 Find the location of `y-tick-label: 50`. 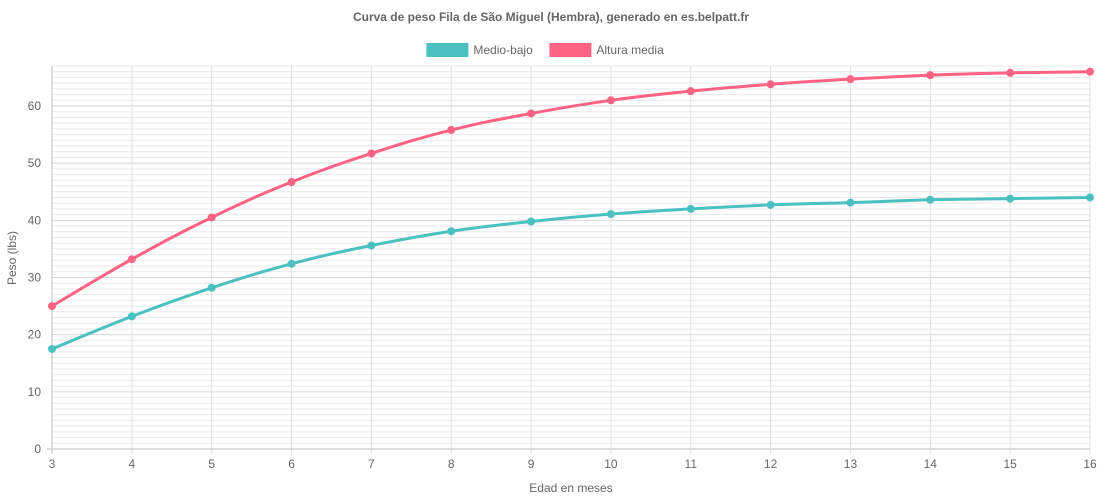

y-tick-label: 50 is located at coordinates (35, 163).